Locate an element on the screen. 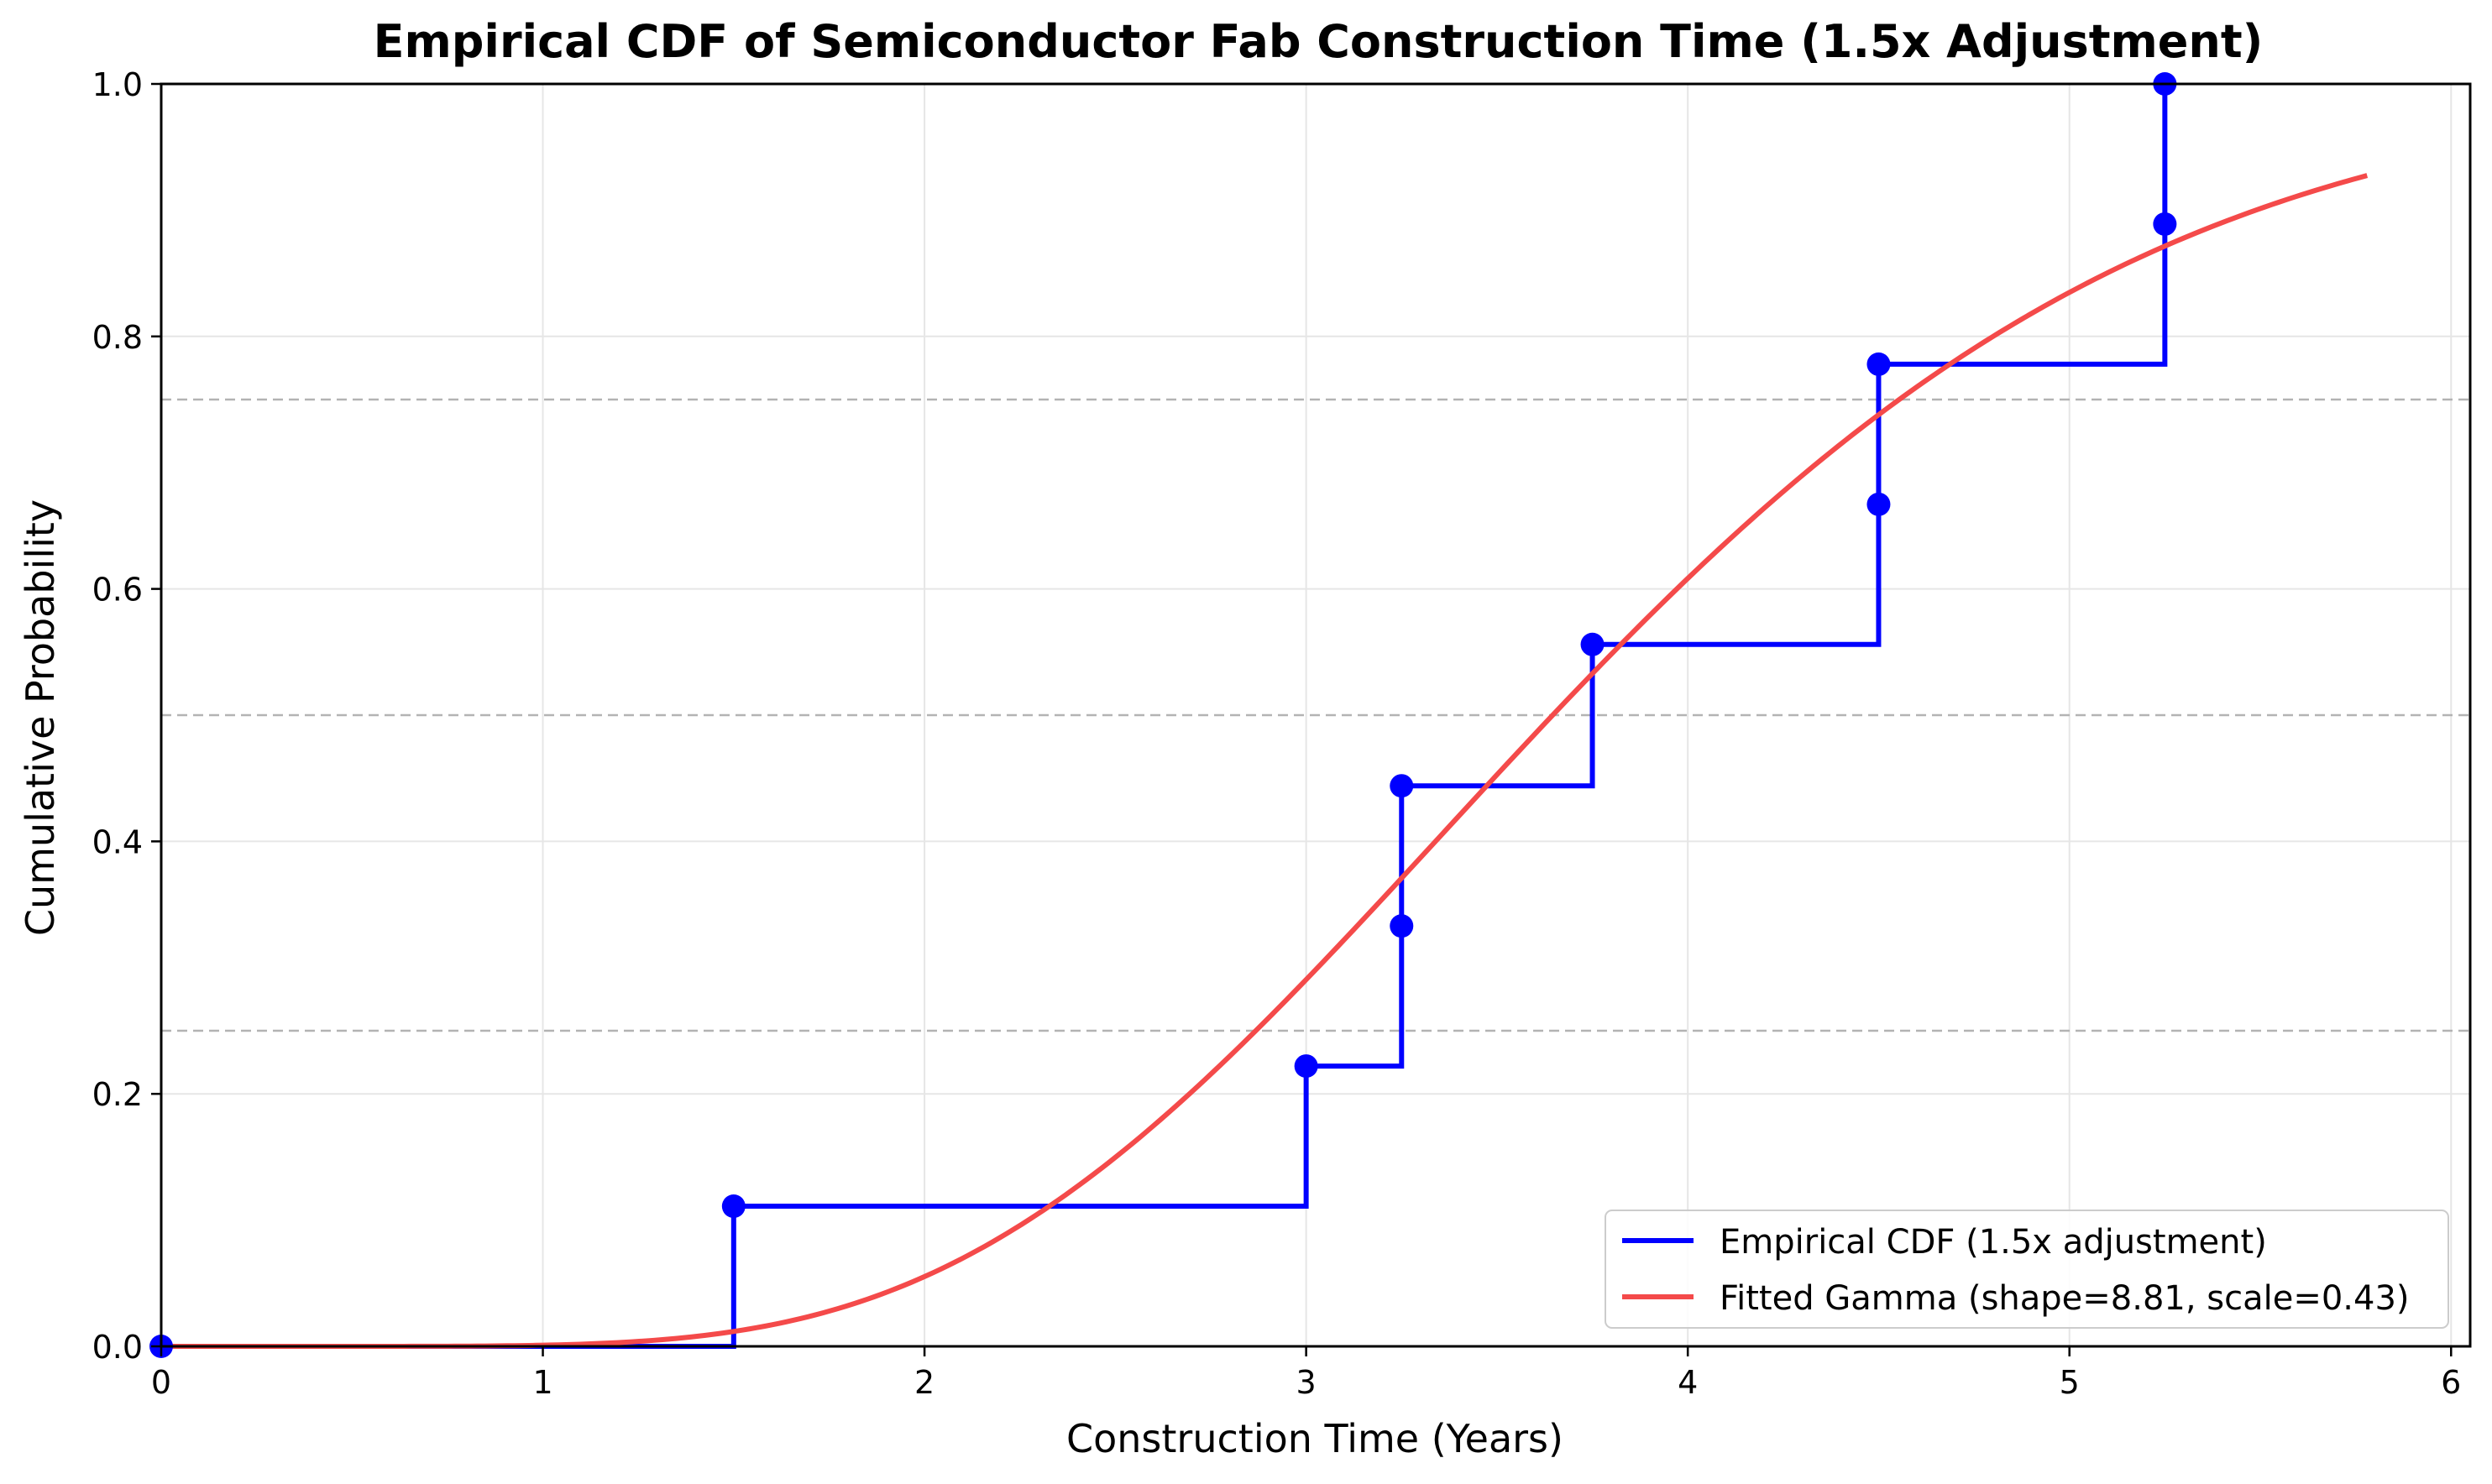  x-tick-label-6: 6 is located at coordinates (2451, 1382).